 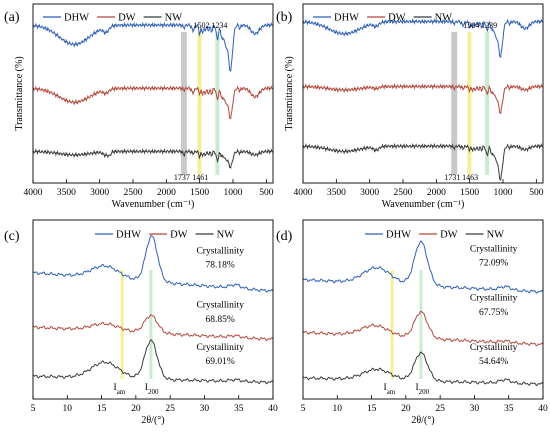 I want to click on panel-letter: (c), so click(x=12, y=236).